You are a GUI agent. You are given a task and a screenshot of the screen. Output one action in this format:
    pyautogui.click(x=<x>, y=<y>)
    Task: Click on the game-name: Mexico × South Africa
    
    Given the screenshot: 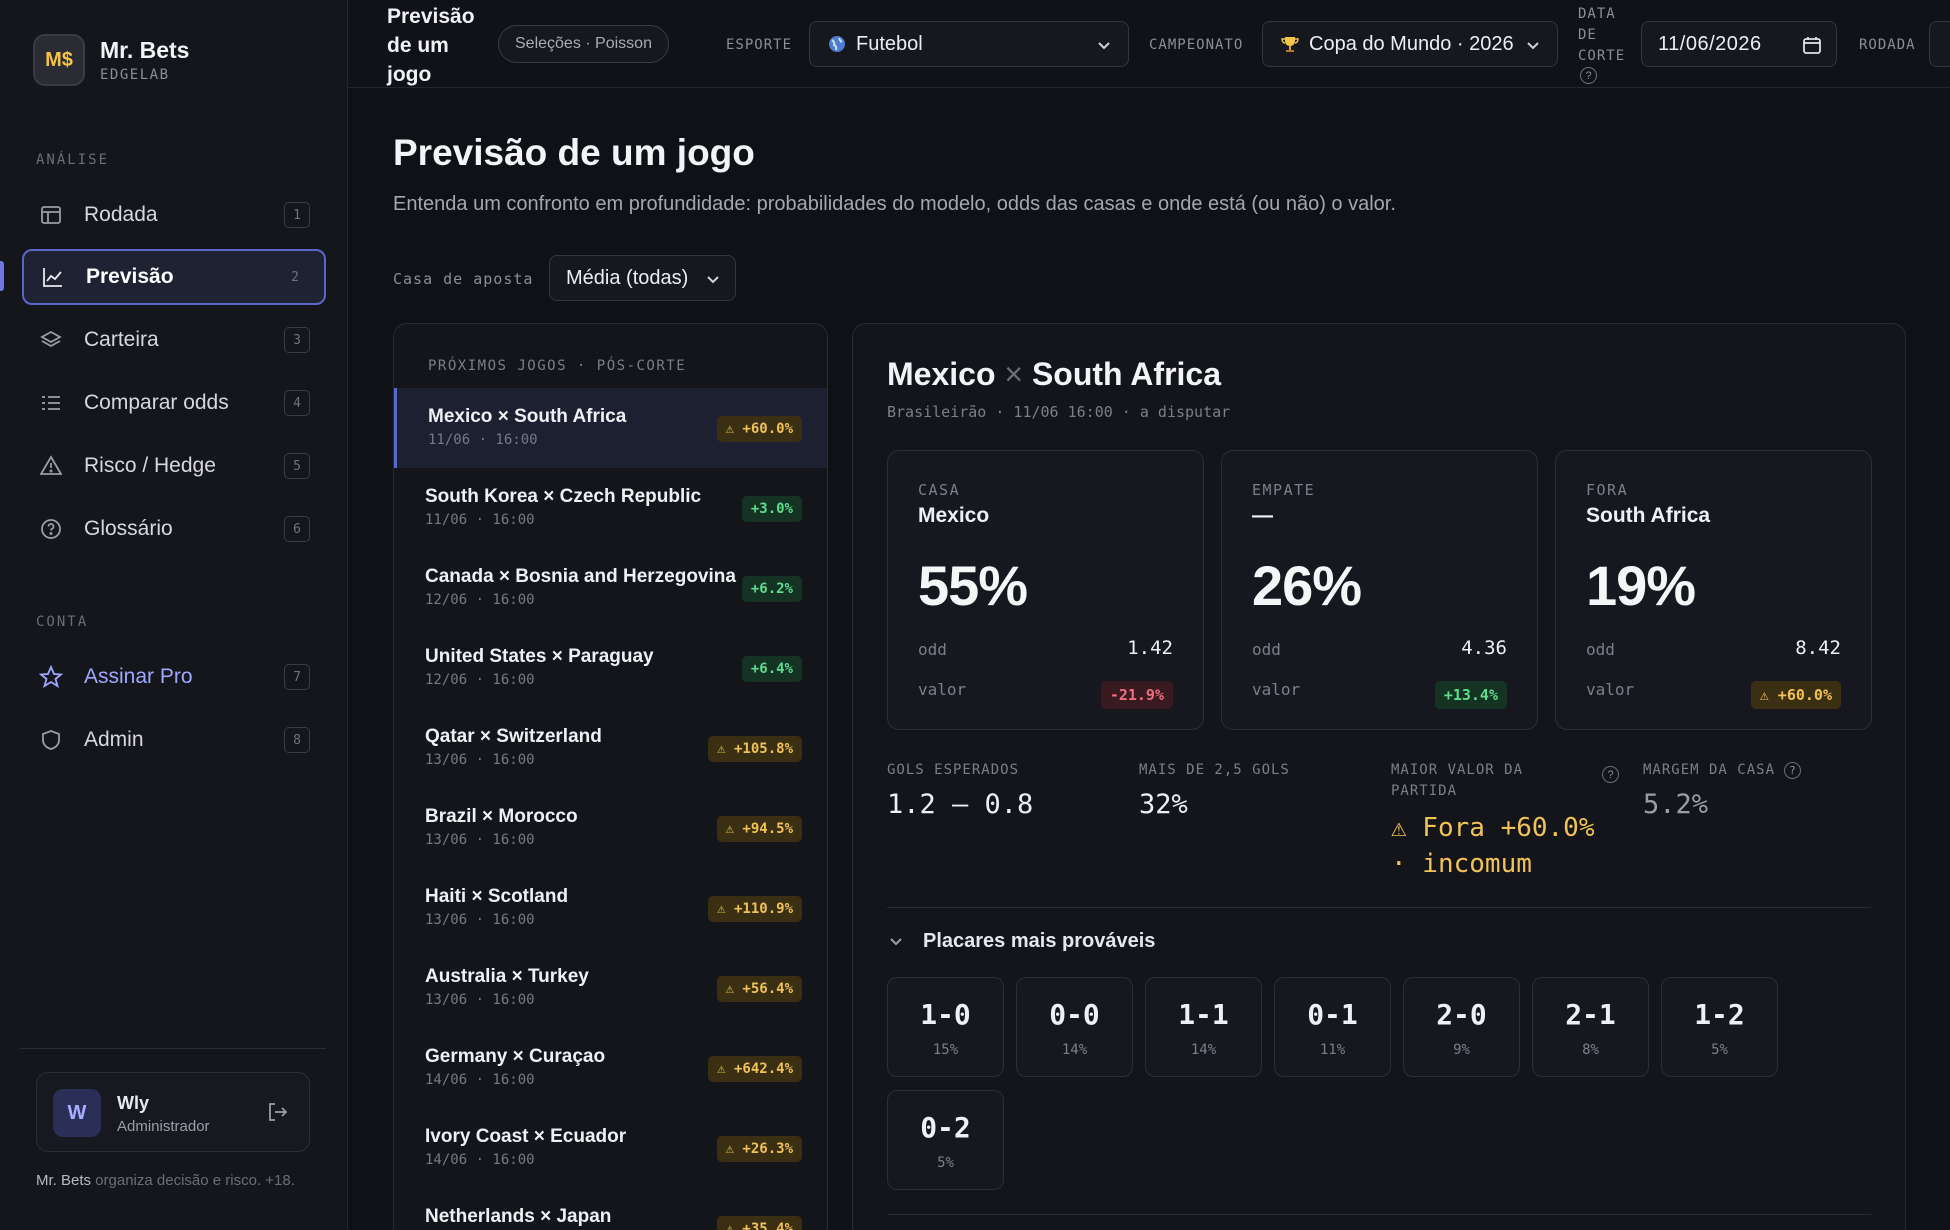 What is the action you would take?
    pyautogui.click(x=527, y=416)
    